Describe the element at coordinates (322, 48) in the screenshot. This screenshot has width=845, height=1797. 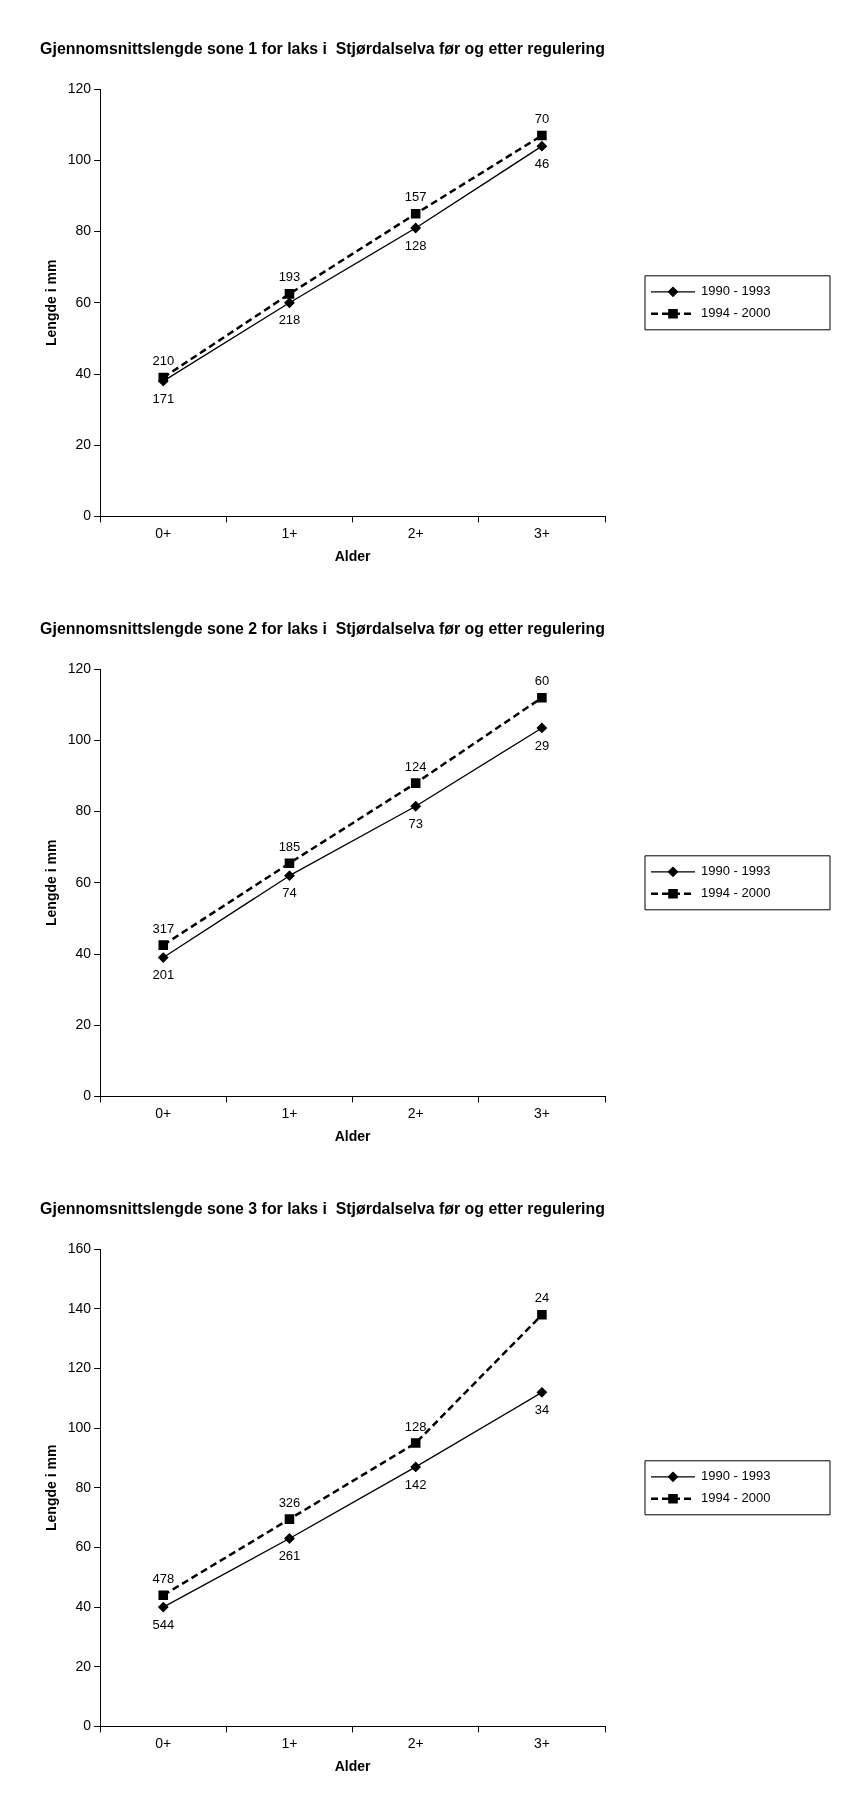
I see `chart-title: Gjennomsnittslengde sone 1 for laks i Stjørdalselva før og etter regulering` at that location.